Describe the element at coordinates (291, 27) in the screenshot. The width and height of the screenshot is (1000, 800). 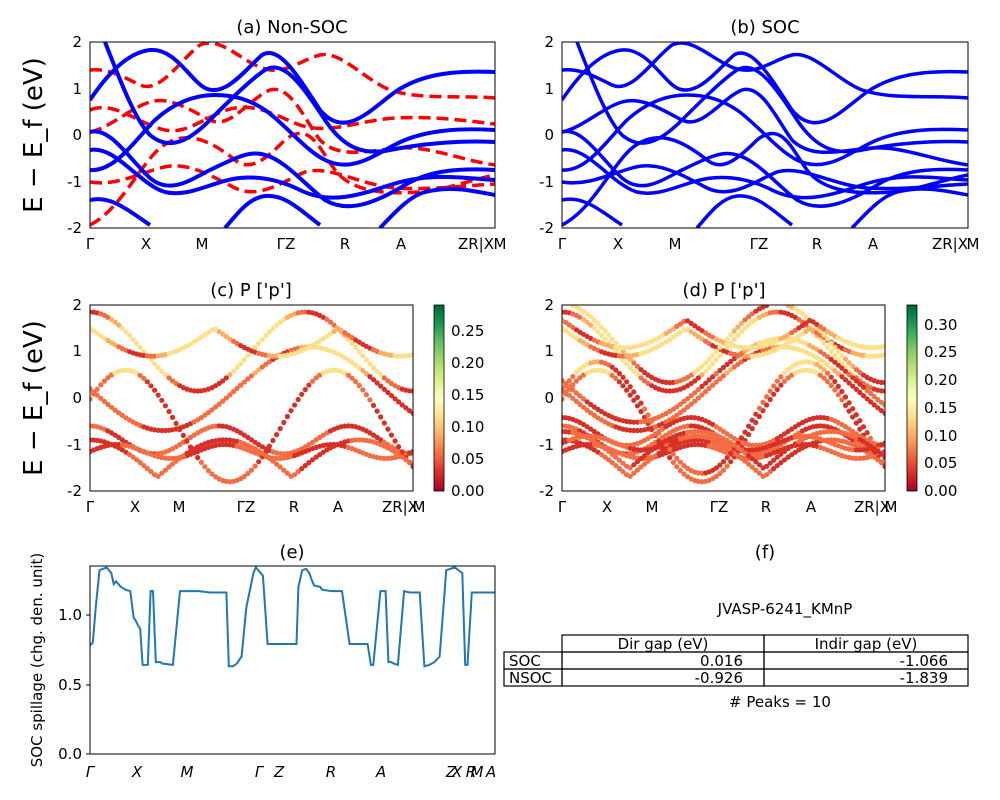
I see `panel-a-title: (a) Non-SOC` at that location.